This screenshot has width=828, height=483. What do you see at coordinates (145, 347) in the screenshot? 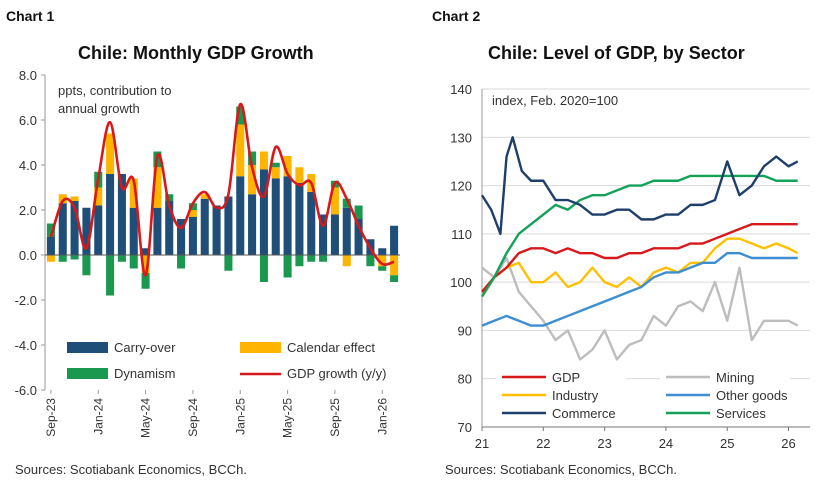
I see `legend-label: Carry-over` at bounding box center [145, 347].